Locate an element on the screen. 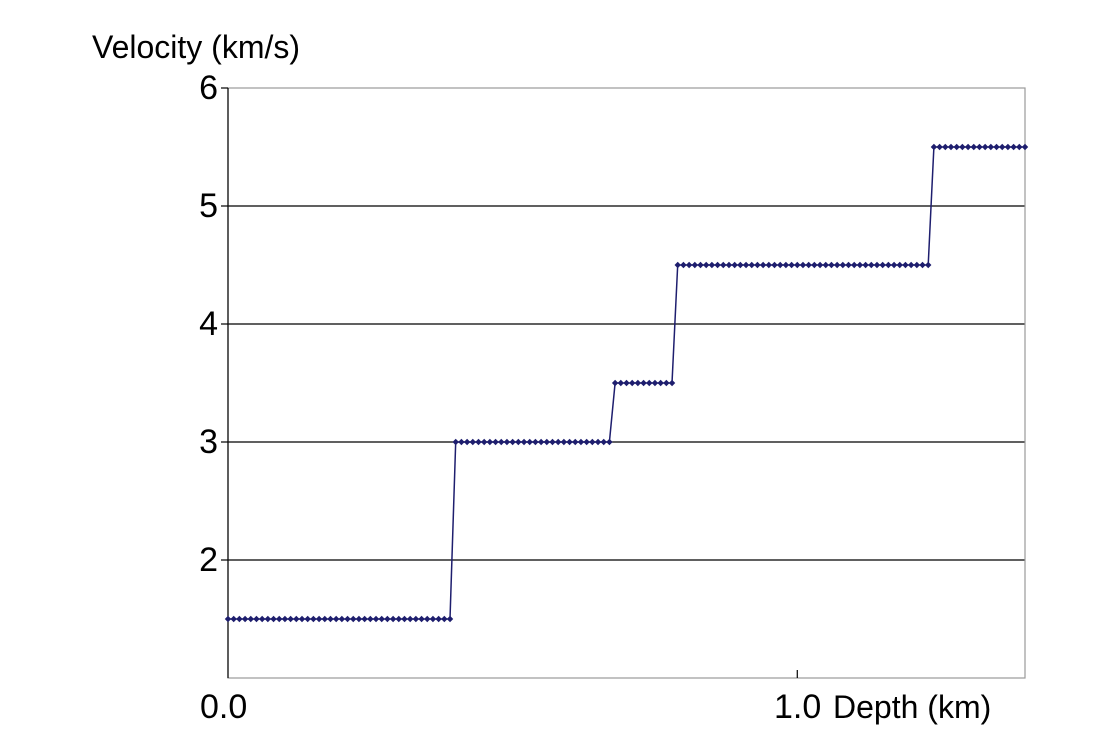 This screenshot has width=1100, height=750. x-ticks: 0.0 1.0 is located at coordinates (510, 698).